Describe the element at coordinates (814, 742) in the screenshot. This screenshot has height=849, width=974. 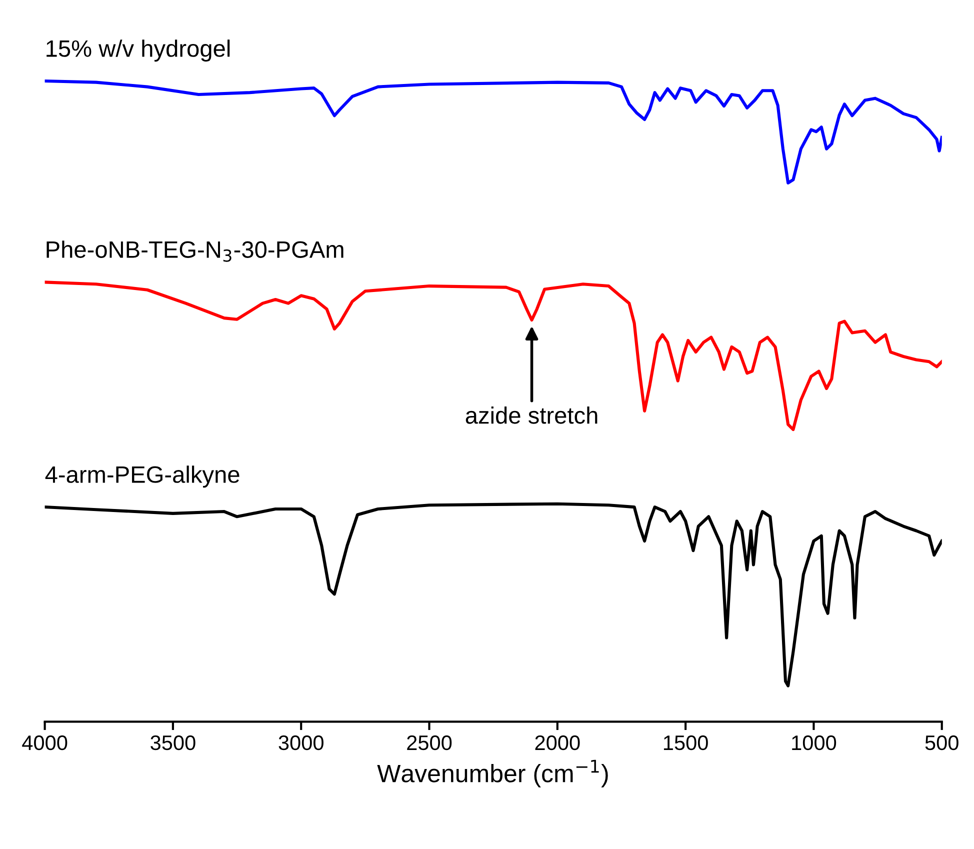
I see `x-tick-label: 1000` at that location.